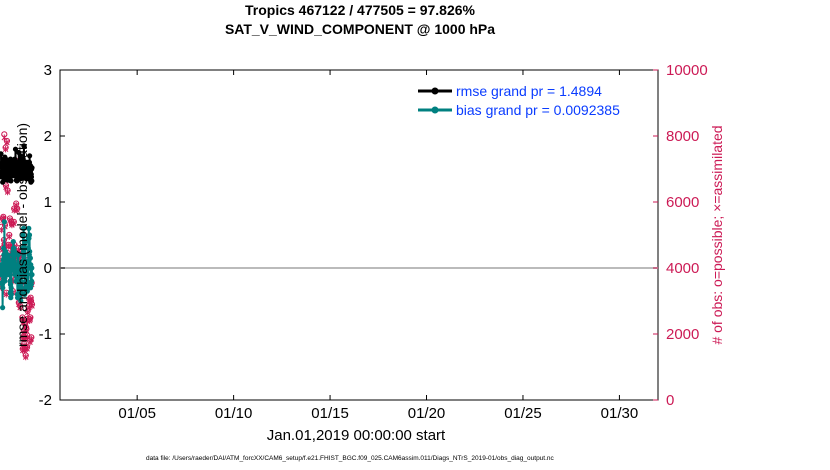 The image size is (830, 470). What do you see at coordinates (717, 234) in the screenshot?
I see `y-axis-right-label: # of obs: o=possible; ×=assimilated` at bounding box center [717, 234].